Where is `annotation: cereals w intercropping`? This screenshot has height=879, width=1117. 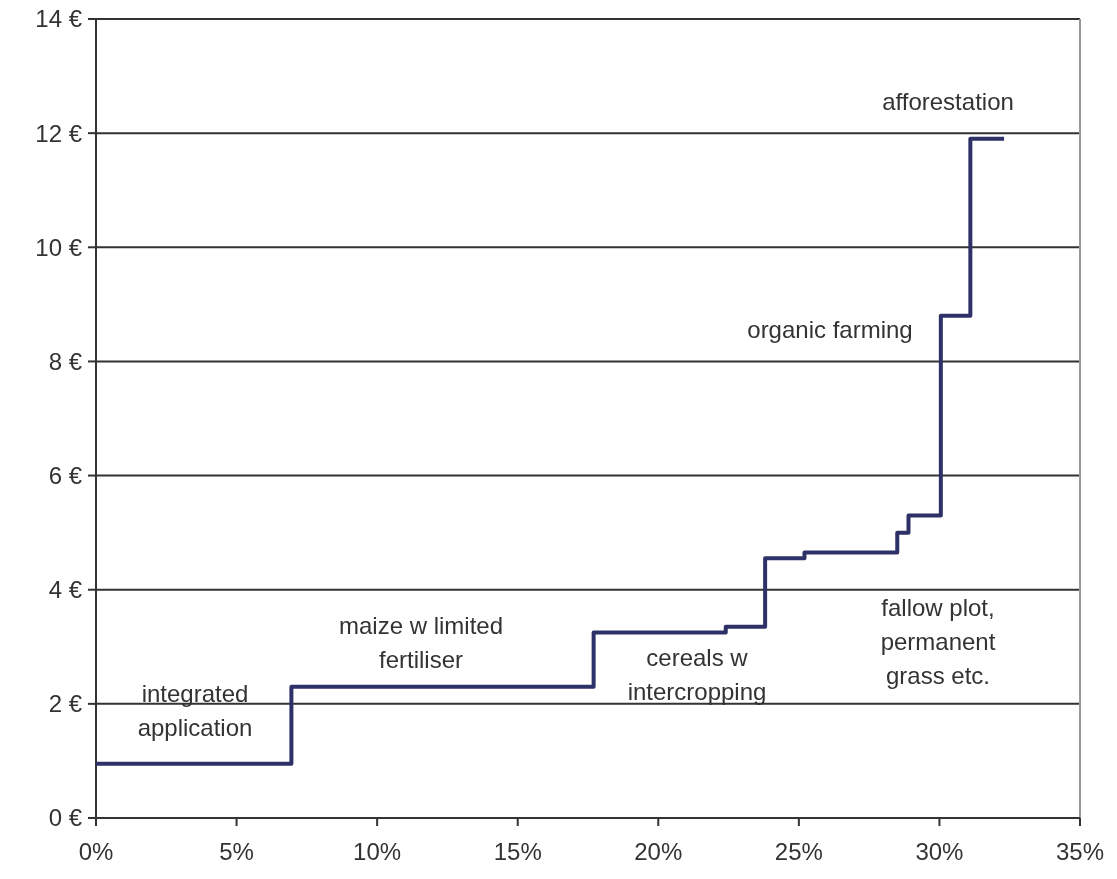 annotation: cereals w intercropping is located at coordinates (697, 675).